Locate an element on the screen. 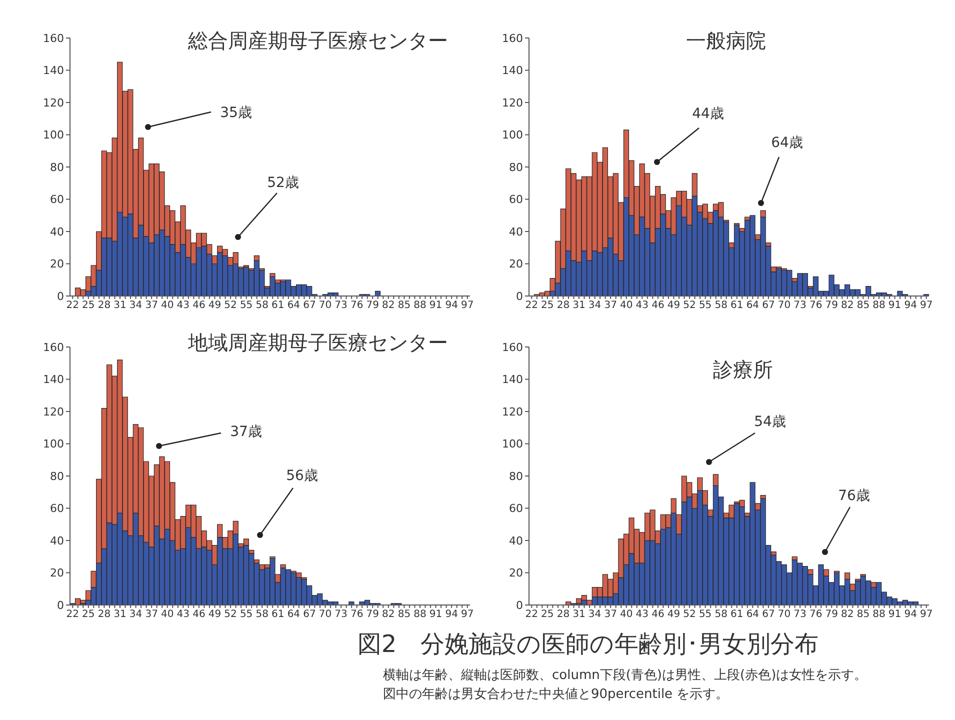 This screenshot has height=720, width=955. annotation: 44歳 is located at coordinates (708, 114).